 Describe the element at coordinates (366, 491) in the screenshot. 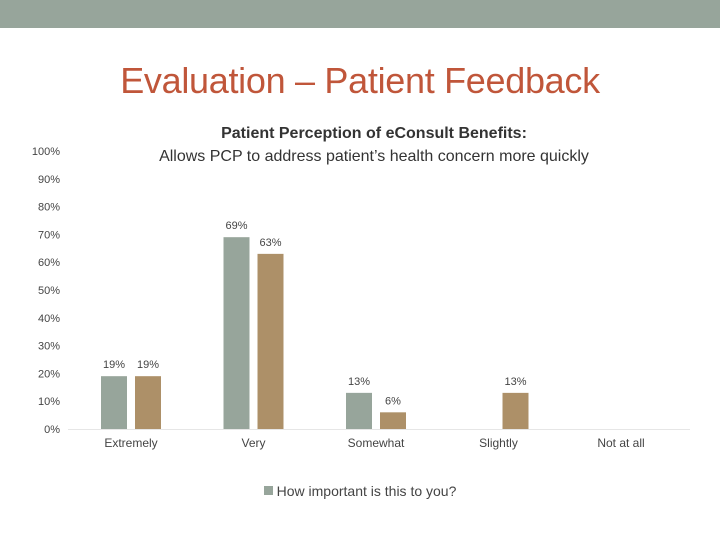

I see `legend-label: How important is this to you?` at that location.